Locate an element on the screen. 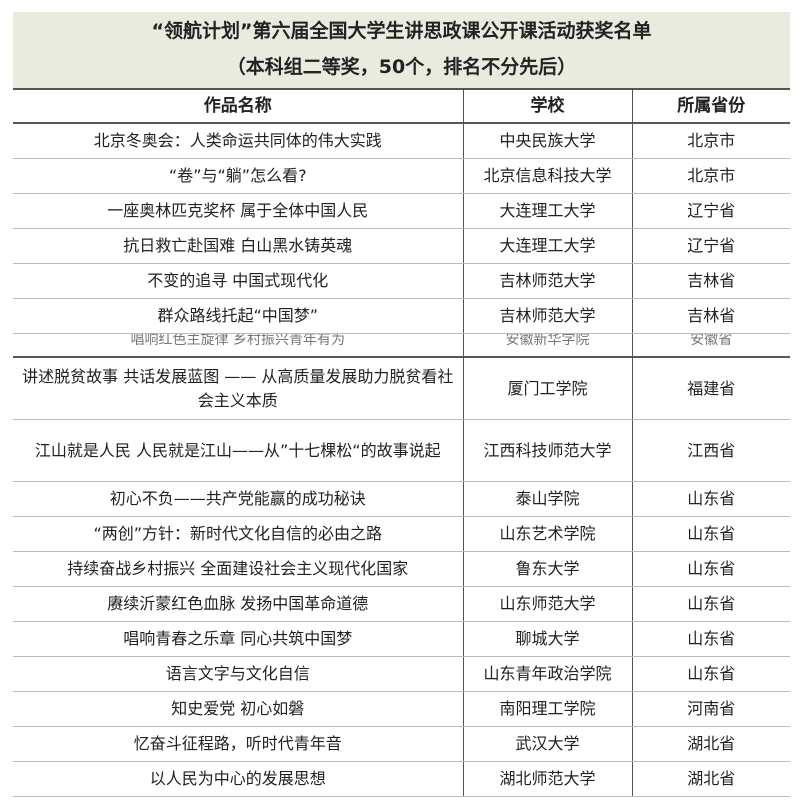 Image resolution: width=800 pixels, height=800 pixels. cell-school: 武汉大学 is located at coordinates (548, 744).